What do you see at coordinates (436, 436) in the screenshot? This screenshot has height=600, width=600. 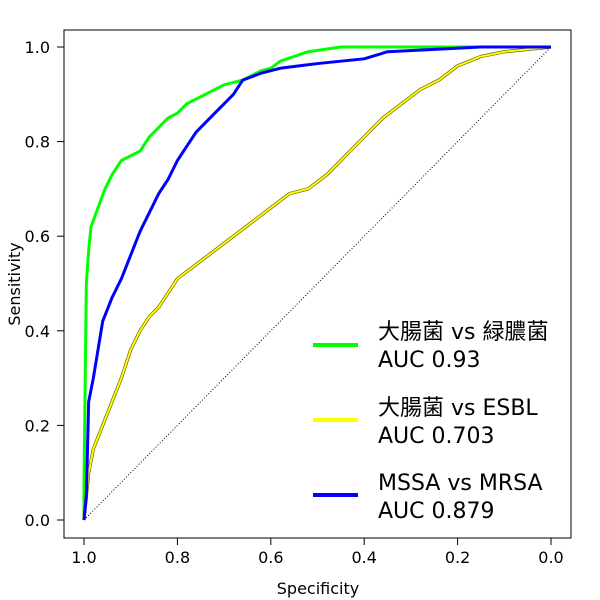 I see `legend-series-2-auc: AUC 0.703` at bounding box center [436, 436].